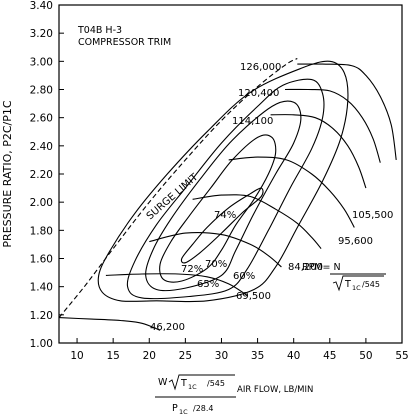  I want to click on rpm-formula-sqrt-sign, so click(358, 283).